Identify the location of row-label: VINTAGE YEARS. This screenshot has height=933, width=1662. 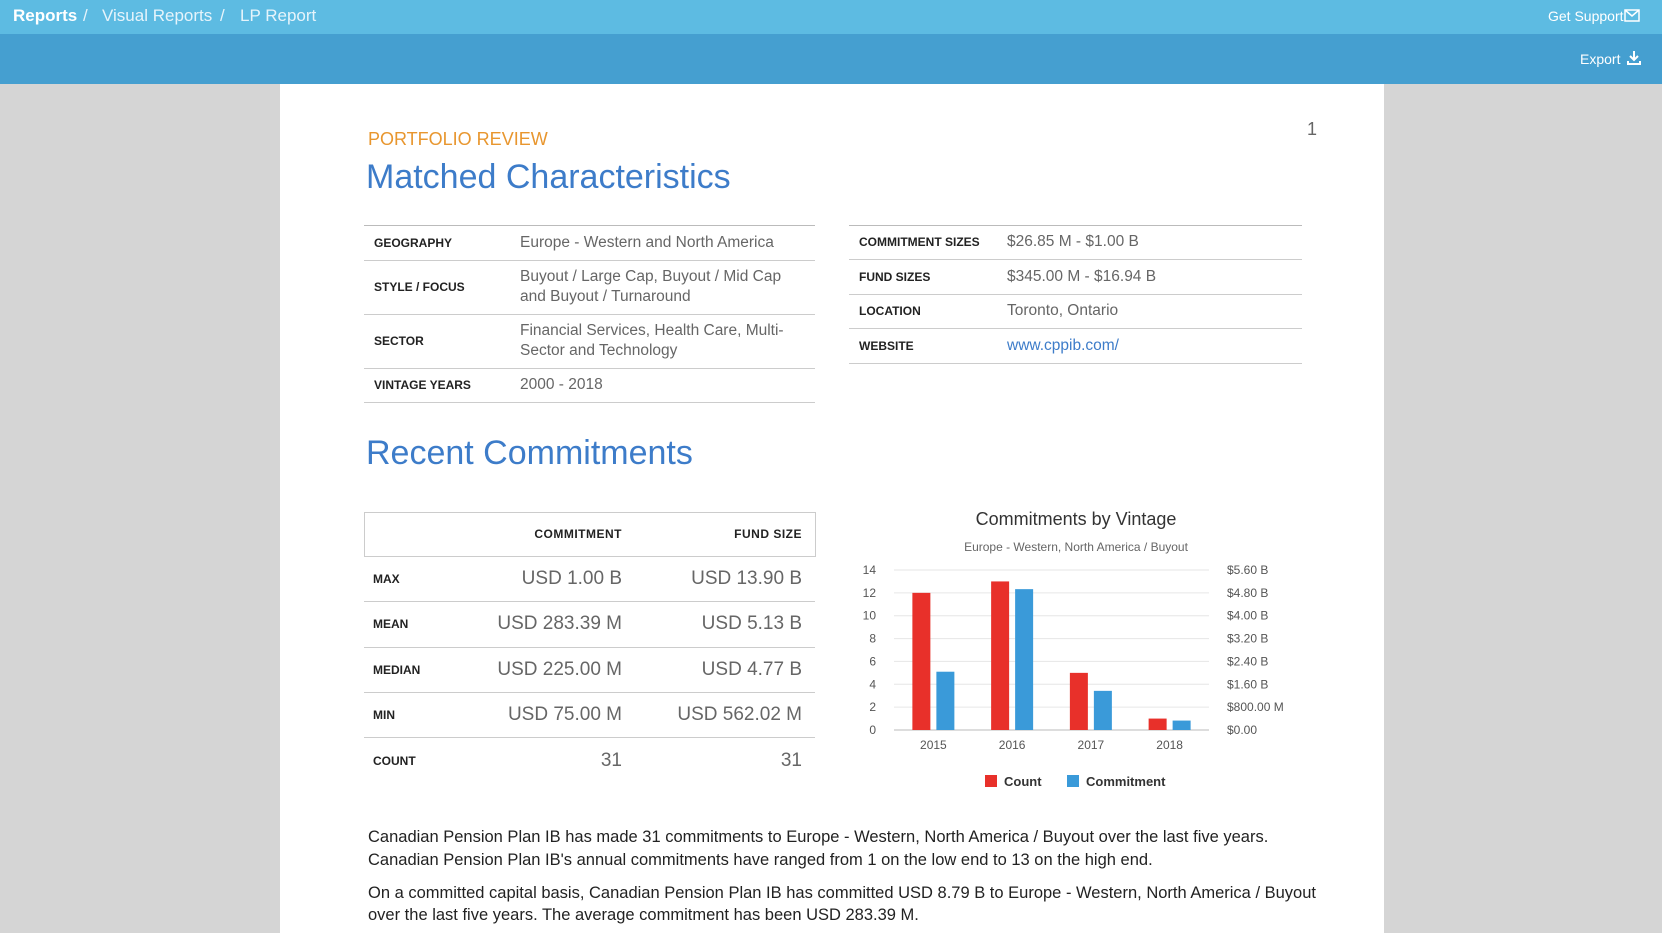
(422, 385).